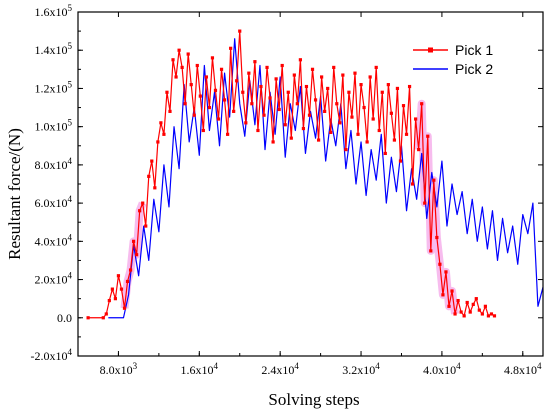  Describe the element at coordinates (313, 399) in the screenshot. I see `x-axis-title: Solving steps` at that location.